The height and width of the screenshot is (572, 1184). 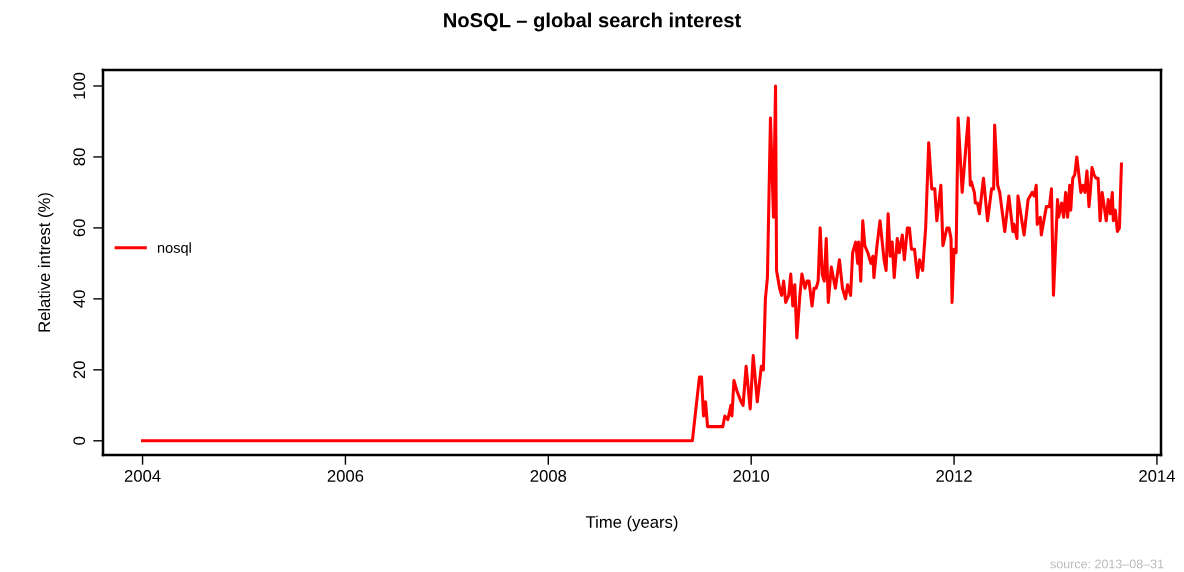 What do you see at coordinates (345, 476) in the screenshot?
I see `x-tick-label: 2006` at bounding box center [345, 476].